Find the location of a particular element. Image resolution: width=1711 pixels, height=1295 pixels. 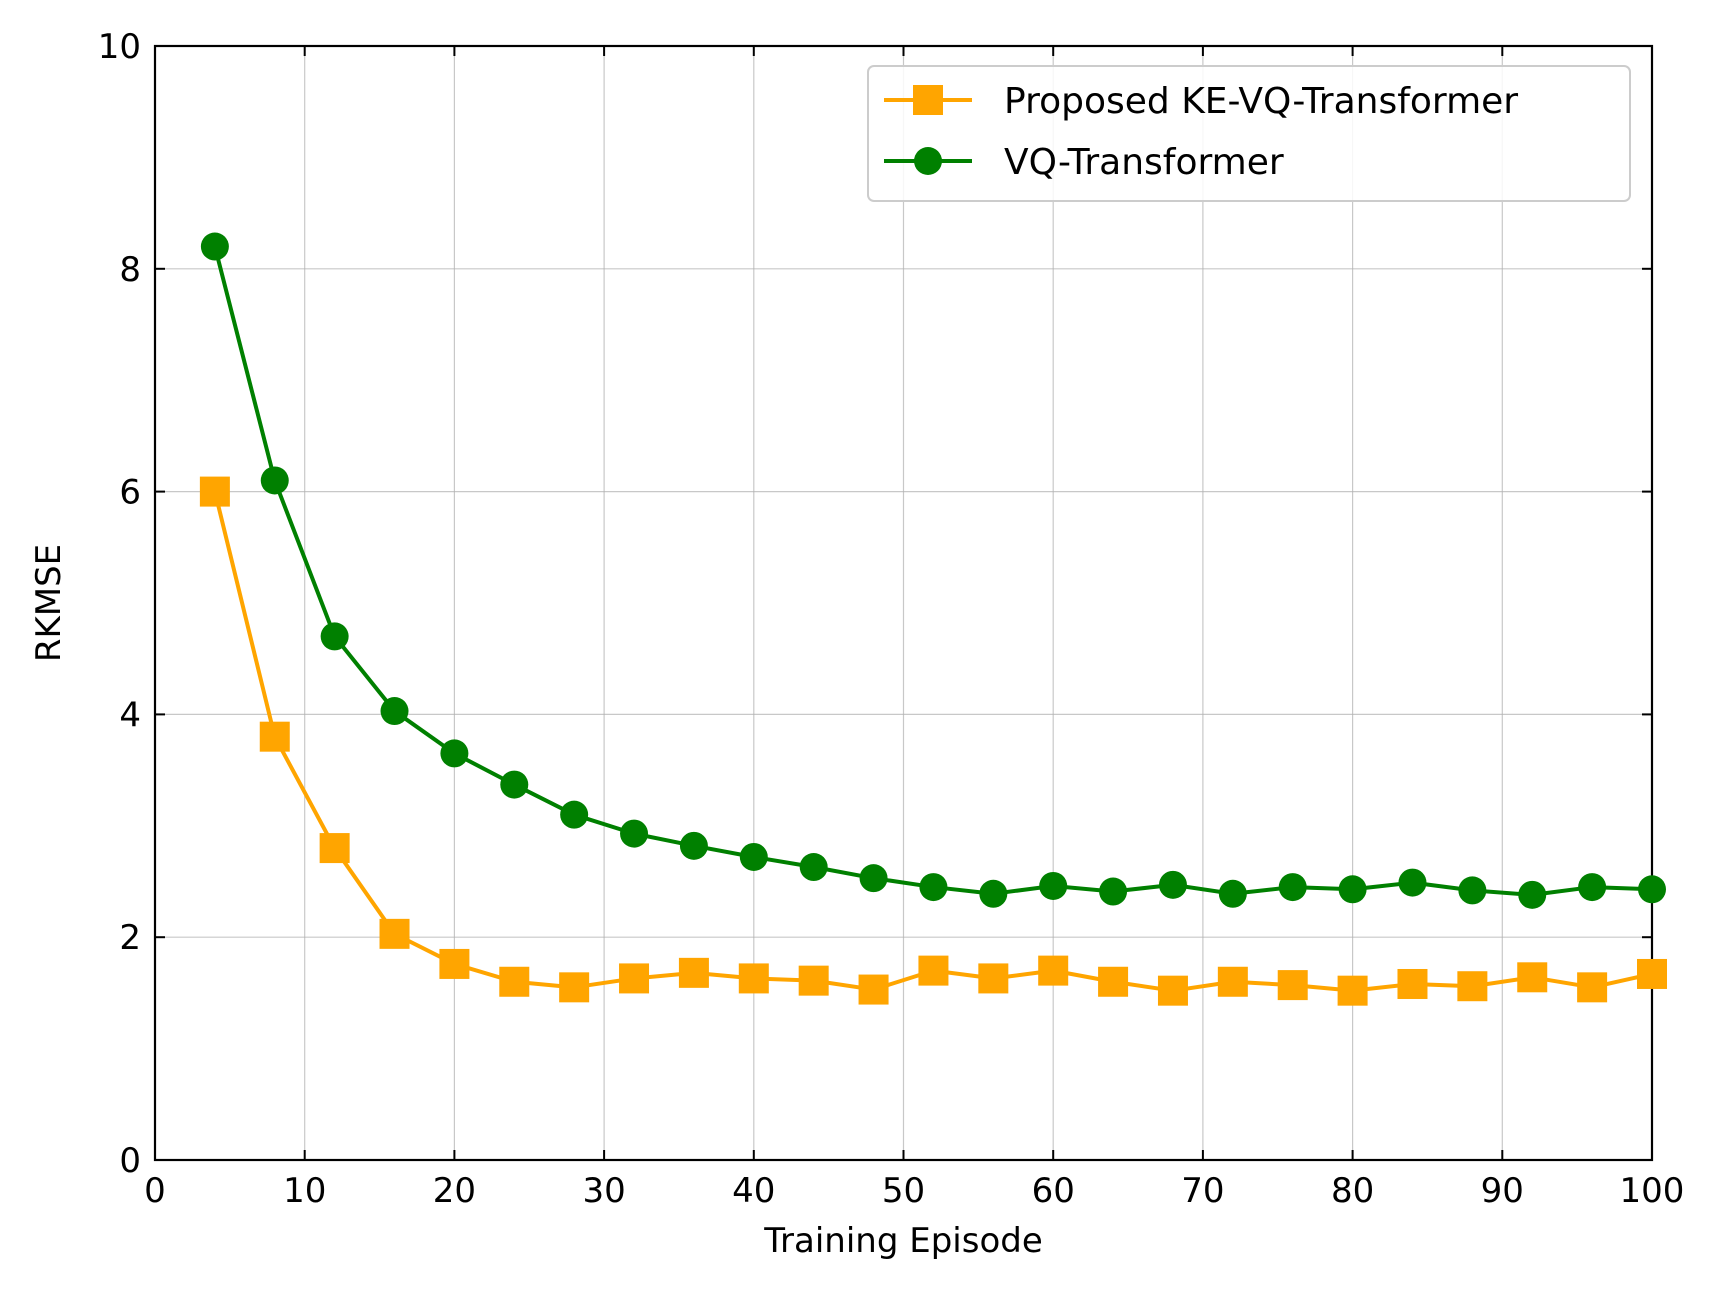

x-tick-label: 70 is located at coordinates (1202, 1191).